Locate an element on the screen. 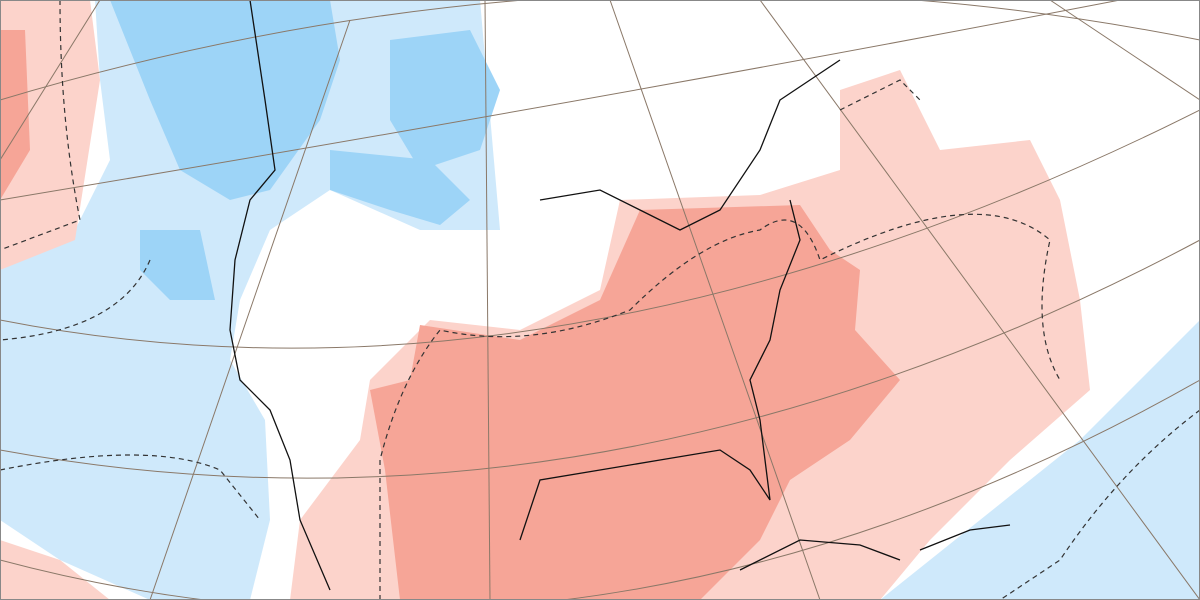 Image resolution: width=1200 pixels, height=600 pixels. cool-anomaly-light is located at coordinates (1040, 460).